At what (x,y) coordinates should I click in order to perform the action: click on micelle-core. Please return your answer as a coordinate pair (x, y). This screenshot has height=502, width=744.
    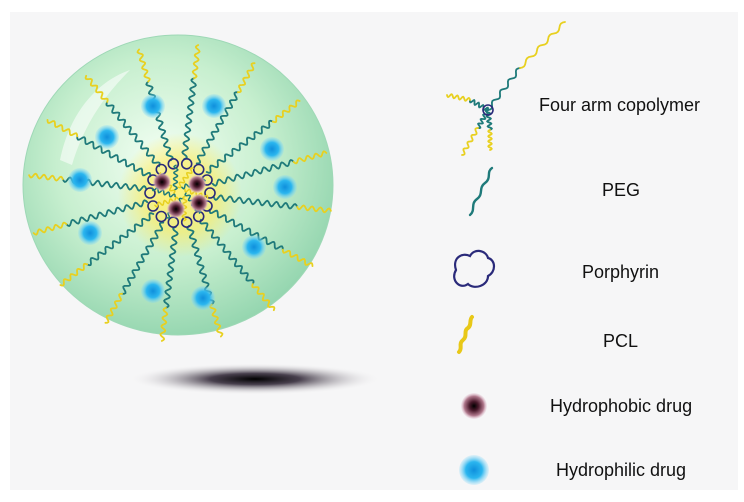
    Looking at the image, I should click on (180, 193).